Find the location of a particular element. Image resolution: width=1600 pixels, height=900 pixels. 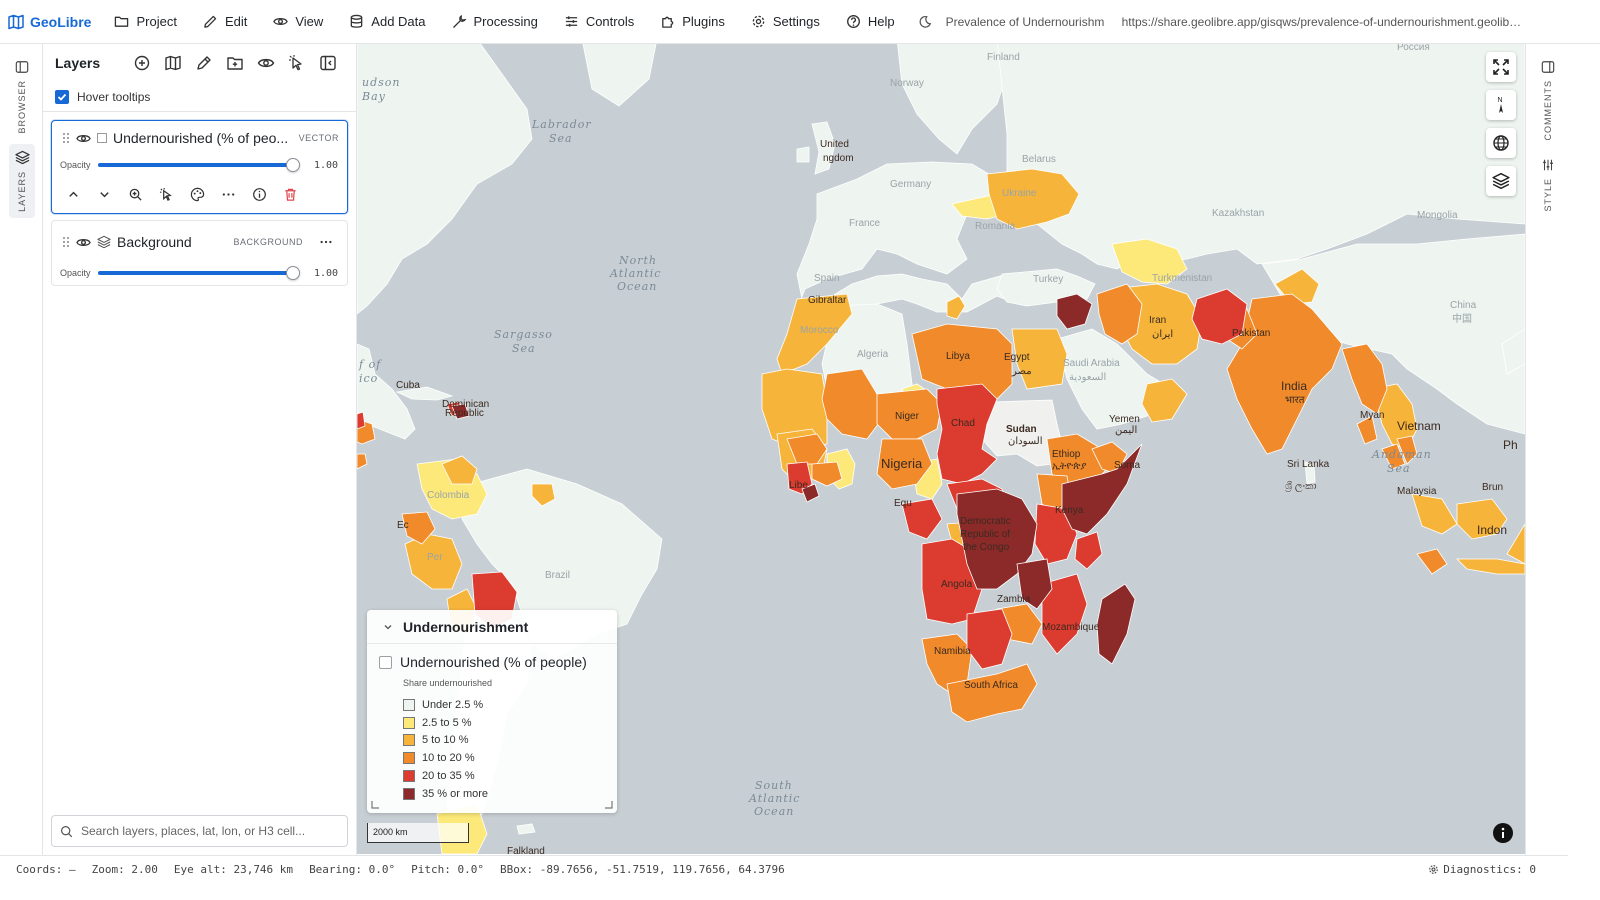

globe-button is located at coordinates (1501, 143).